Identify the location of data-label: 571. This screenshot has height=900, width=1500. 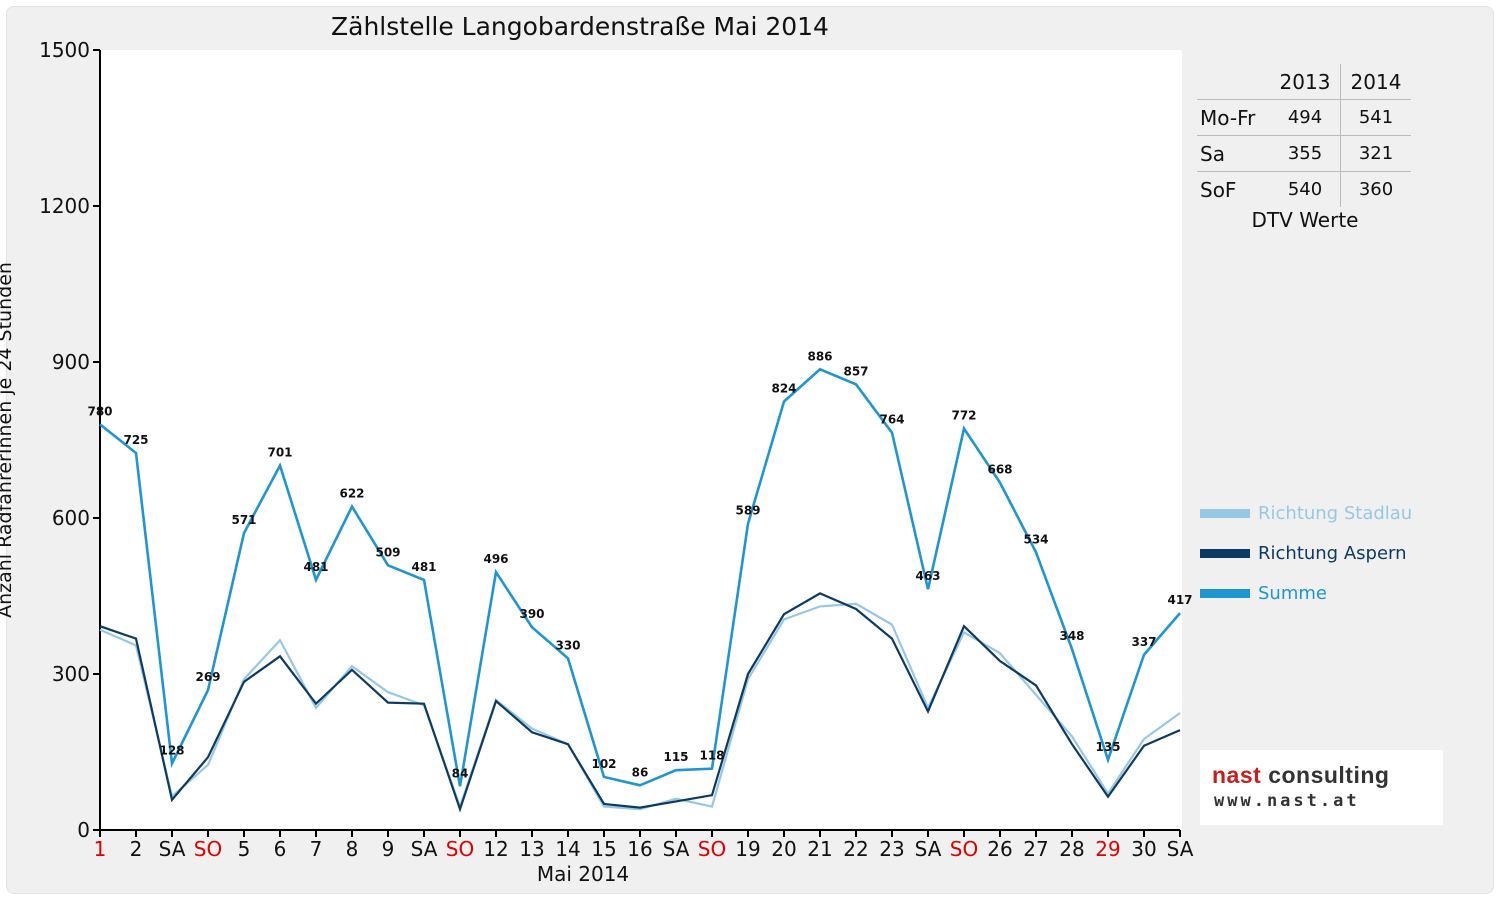
(243, 520).